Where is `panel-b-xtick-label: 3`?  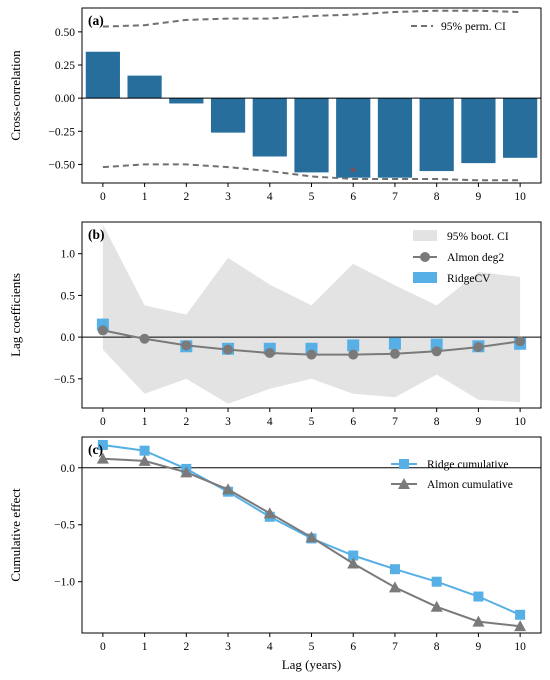 panel-b-xtick-label: 3 is located at coordinates (228, 422).